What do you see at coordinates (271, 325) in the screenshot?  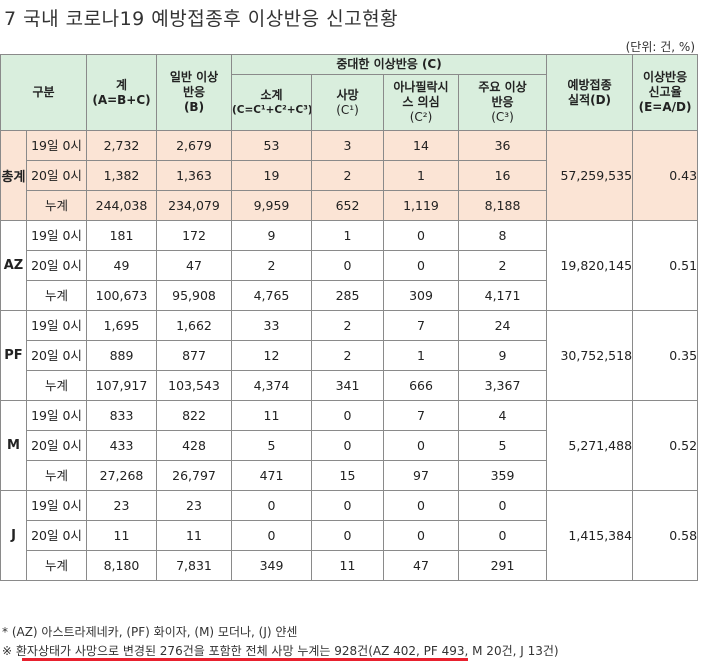 I see `cell-subtotal: 33` at bounding box center [271, 325].